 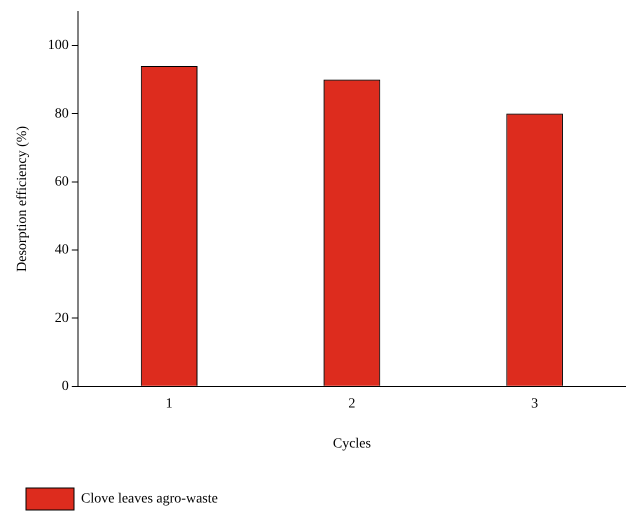 What do you see at coordinates (61, 318) in the screenshot?
I see `y-tick-label: 20` at bounding box center [61, 318].